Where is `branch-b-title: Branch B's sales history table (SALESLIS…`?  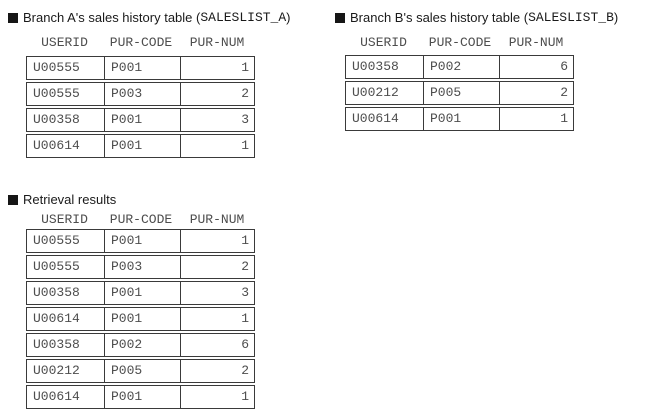
branch-b-title: Branch B's sales history table (SALESLIS… is located at coordinates (476, 17).